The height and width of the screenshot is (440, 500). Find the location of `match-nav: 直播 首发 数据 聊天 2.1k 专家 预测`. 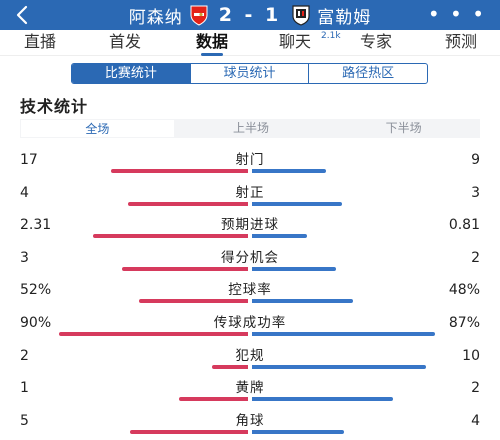

match-nav: 直播 首发 数据 聊天 2.1k 专家 预测 is located at coordinates (250, 43).